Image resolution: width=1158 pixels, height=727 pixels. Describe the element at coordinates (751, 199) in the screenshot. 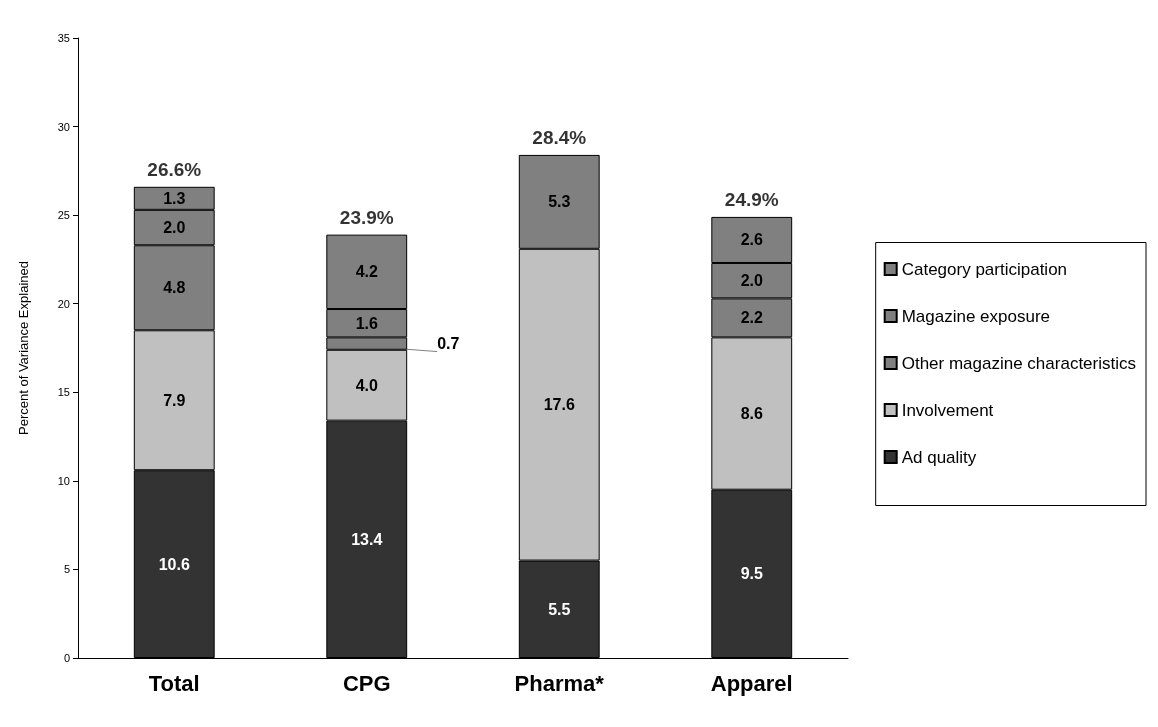

I see `total-label: 24.9%` at that location.